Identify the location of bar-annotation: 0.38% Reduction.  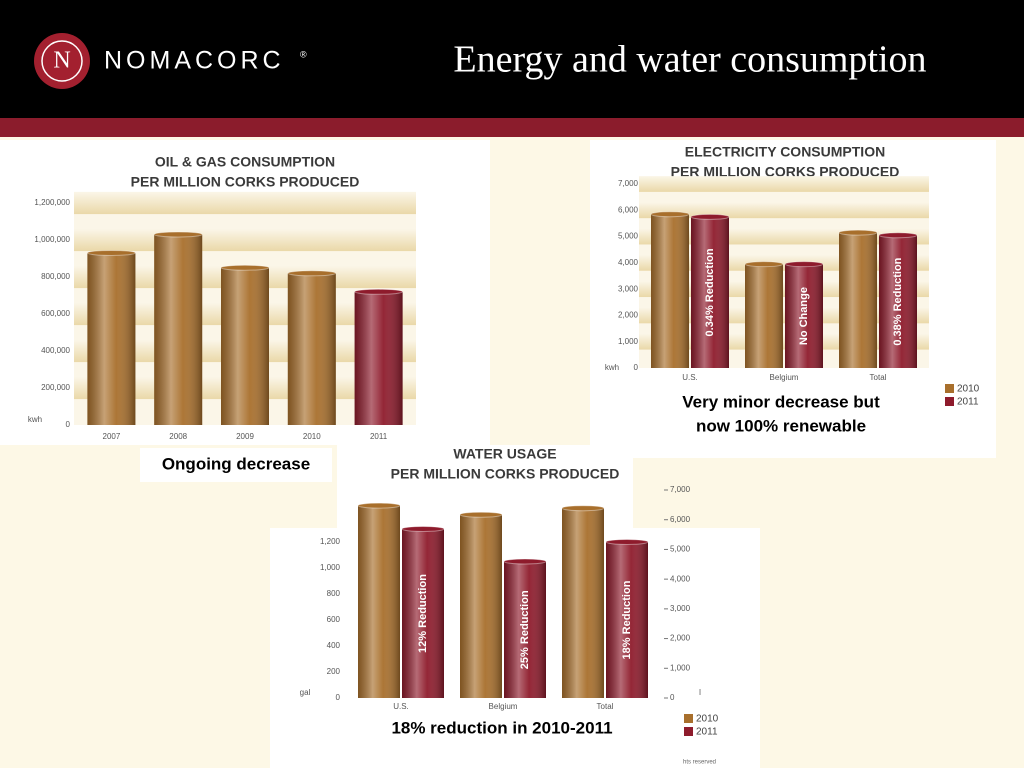
(898, 301).